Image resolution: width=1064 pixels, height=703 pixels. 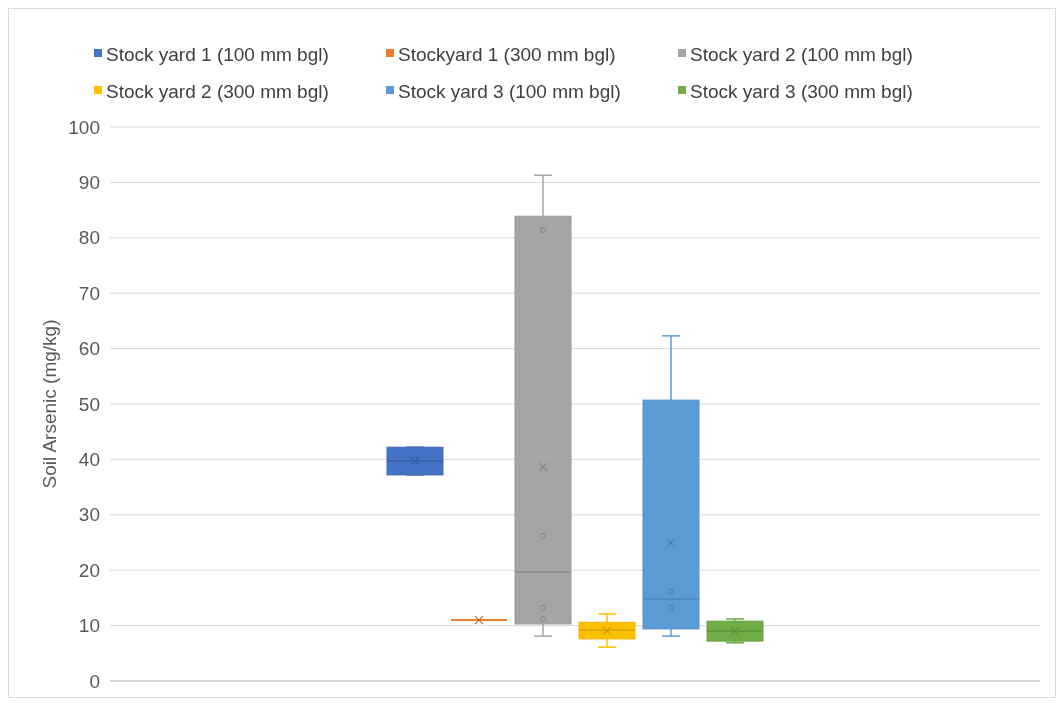 What do you see at coordinates (94, 681) in the screenshot?
I see `y-tick-label: 0` at bounding box center [94, 681].